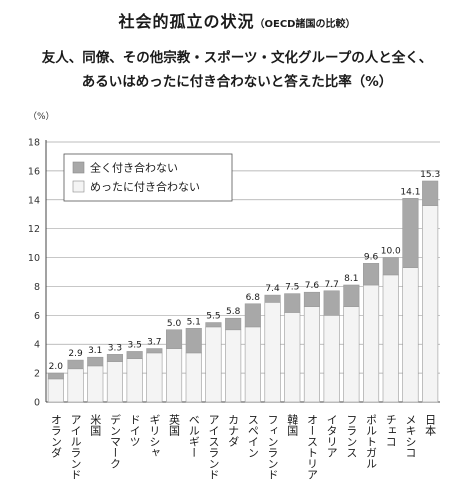 The width and height of the screenshot is (474, 503). I want to click on chart-title-note: （OECD諸国の比較）, so click(305, 24).